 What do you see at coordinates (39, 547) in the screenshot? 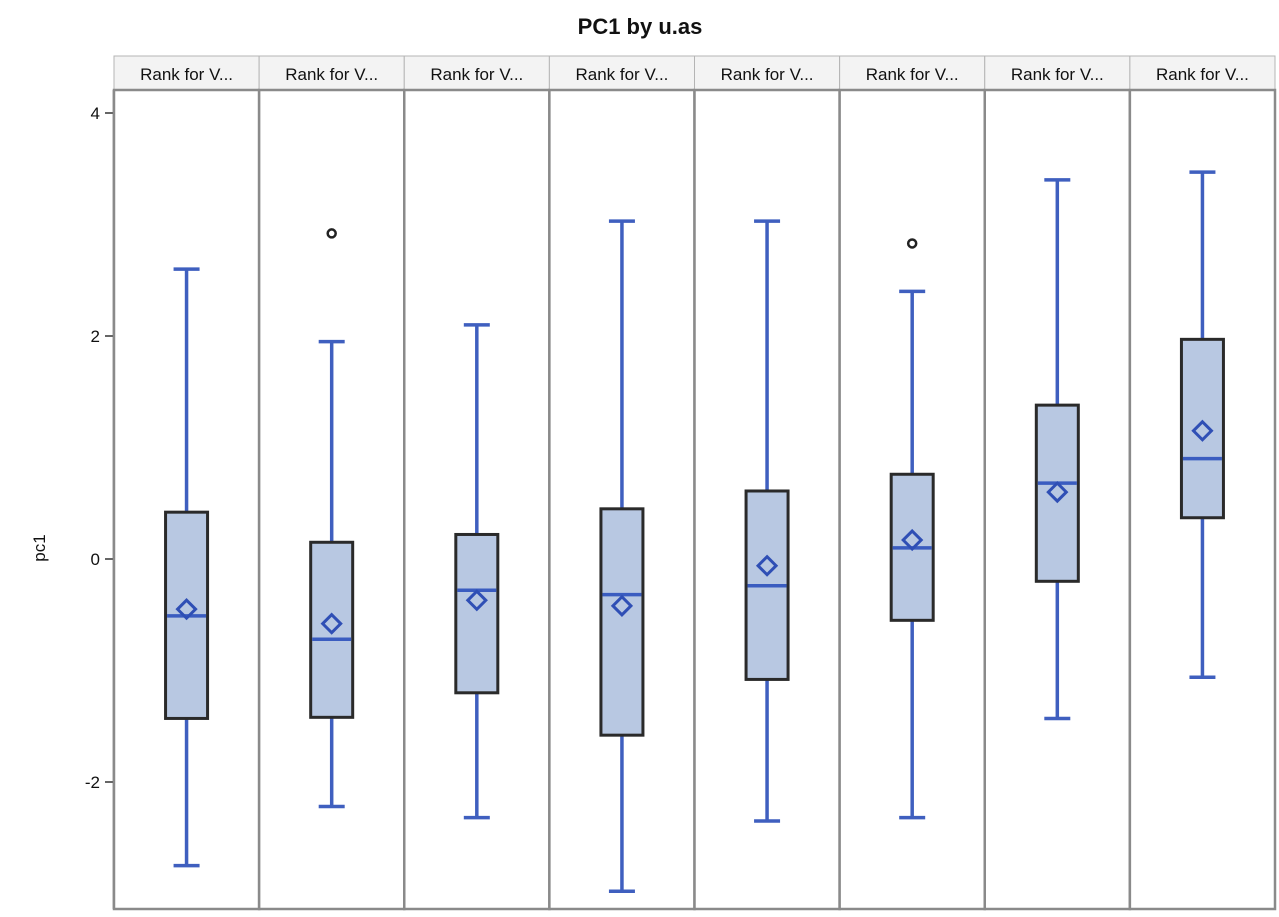
I see `y-axis-label: pc1` at bounding box center [39, 547].